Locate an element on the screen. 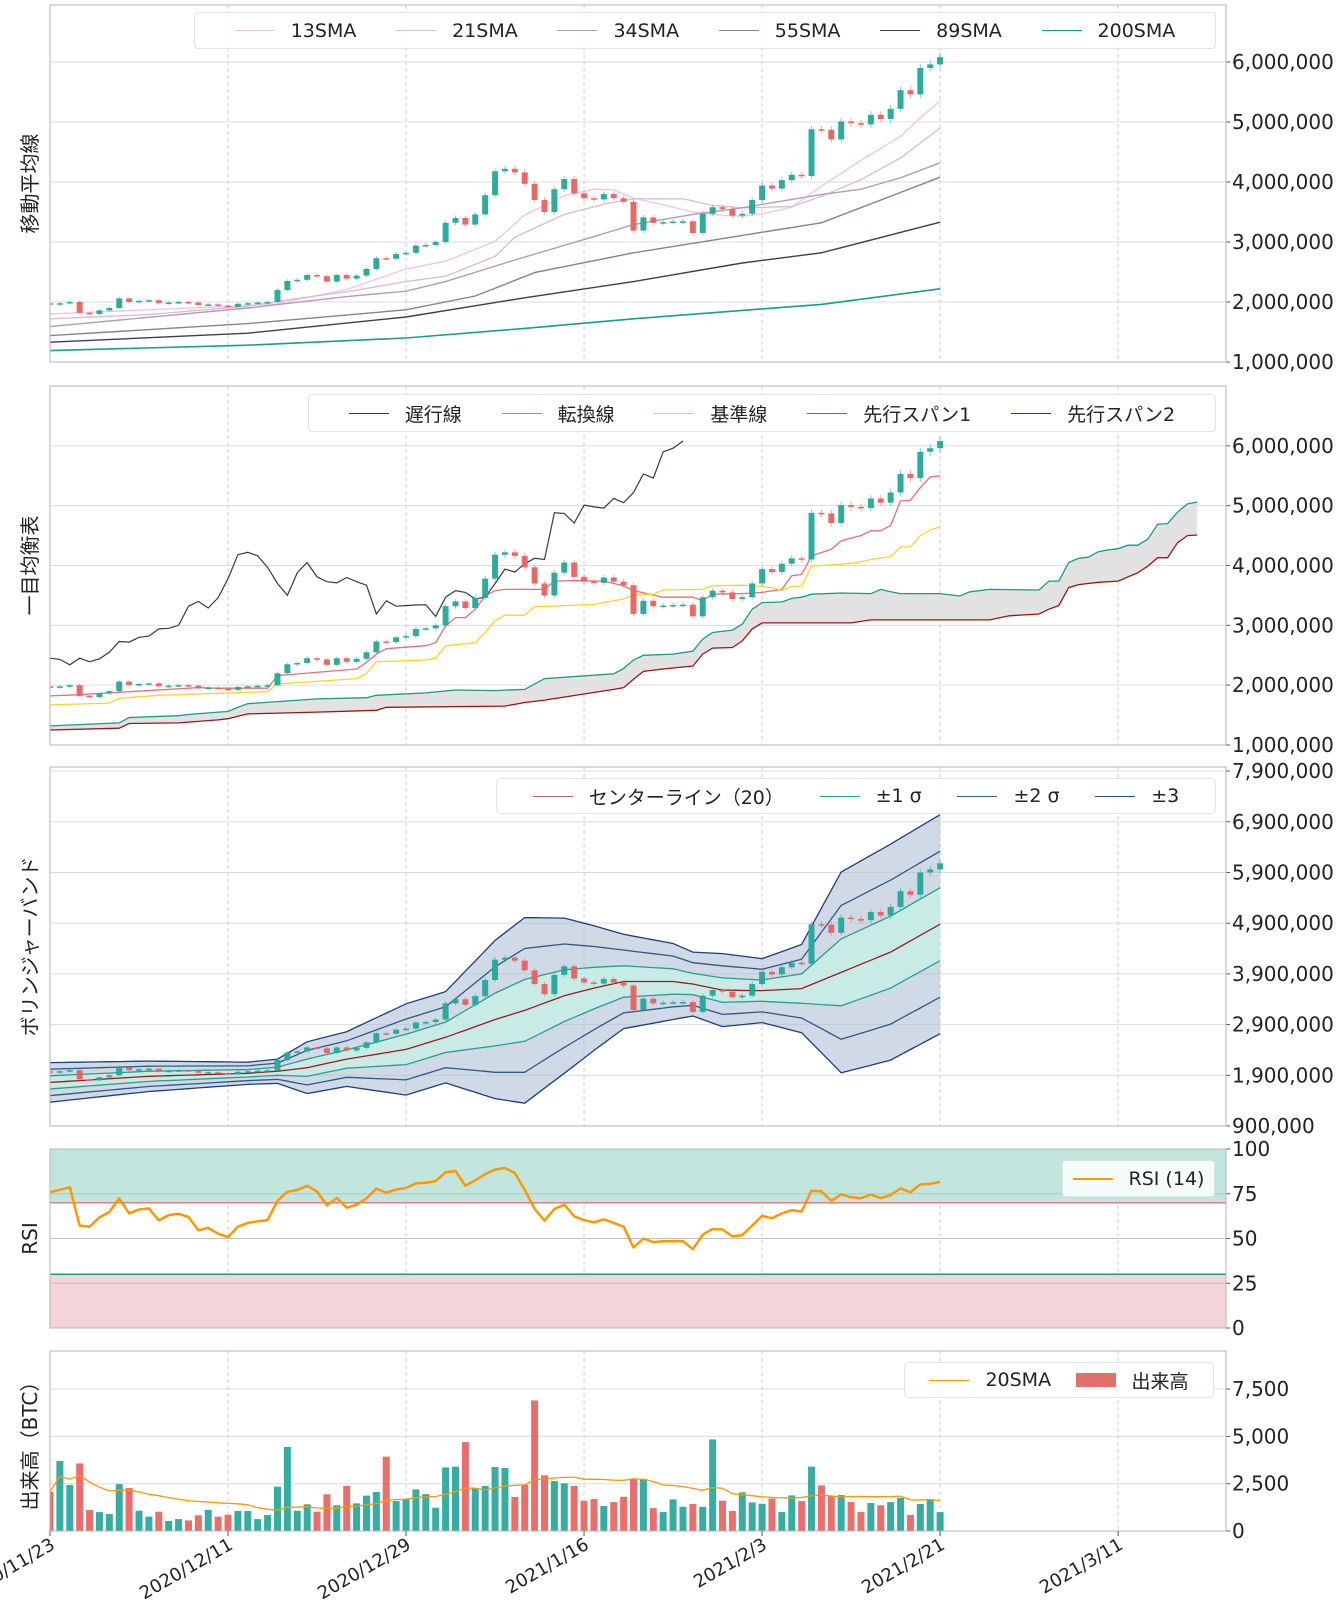 This screenshot has height=1600, width=1337. x-tick-label: 2020/11/23 is located at coordinates (29, 1567).